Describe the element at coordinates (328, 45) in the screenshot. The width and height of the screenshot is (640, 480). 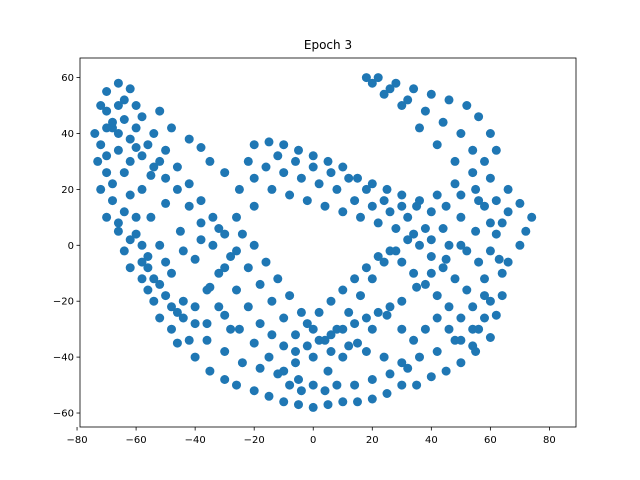
I see `chart-title: Epoch 3` at that location.